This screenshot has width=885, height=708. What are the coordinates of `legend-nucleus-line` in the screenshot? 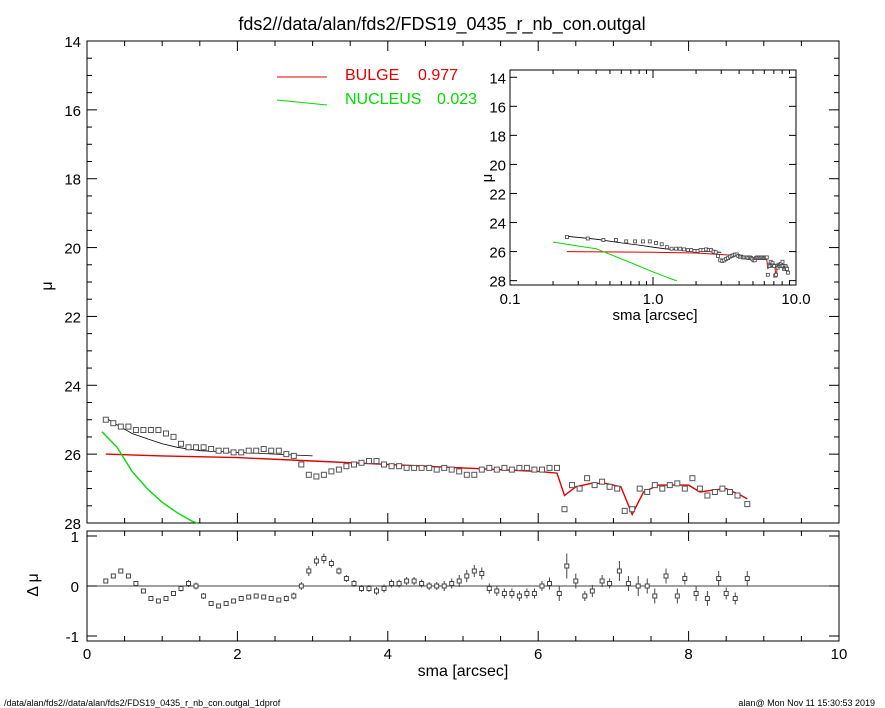 It's located at (302, 102).